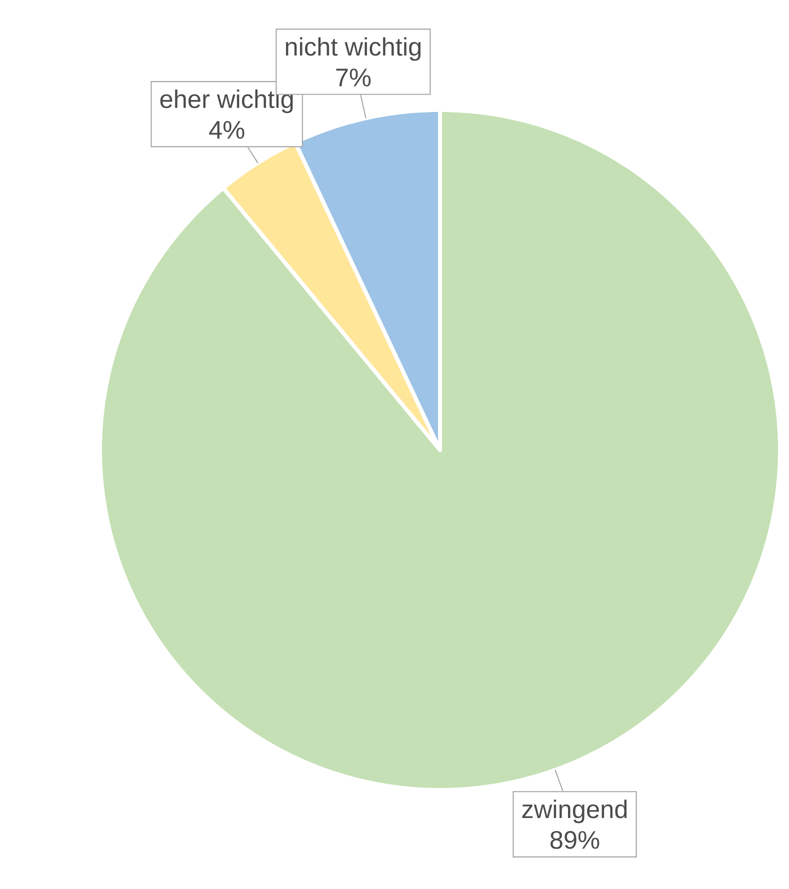 Image resolution: width=789 pixels, height=889 pixels. What do you see at coordinates (574, 812) in the screenshot?
I see `slice-label: zwingend` at bounding box center [574, 812].